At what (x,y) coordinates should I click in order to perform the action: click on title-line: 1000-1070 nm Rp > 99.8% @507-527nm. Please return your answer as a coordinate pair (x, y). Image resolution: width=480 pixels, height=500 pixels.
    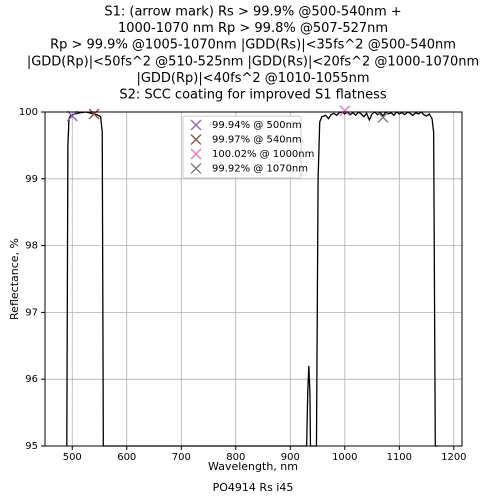
    Looking at the image, I should click on (253, 28).